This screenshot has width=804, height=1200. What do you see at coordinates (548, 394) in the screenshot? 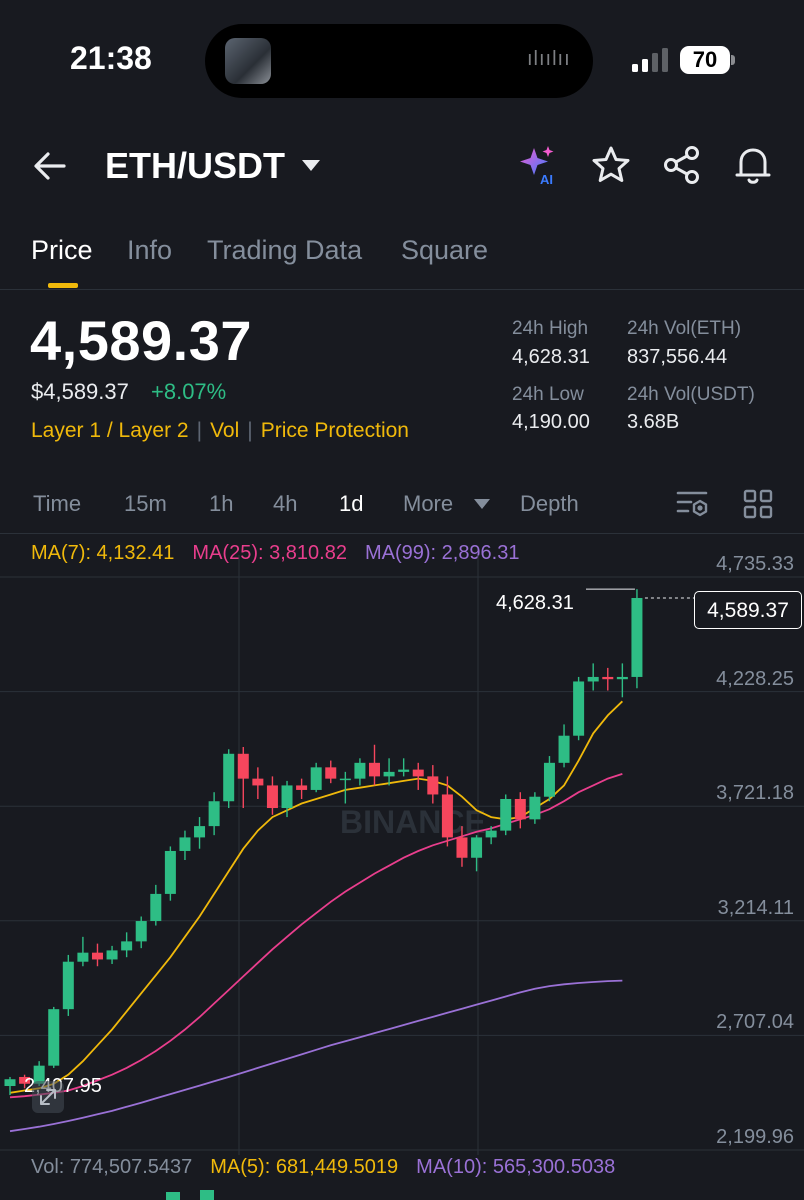
I see `stat-low-label: 24h Low` at bounding box center [548, 394].